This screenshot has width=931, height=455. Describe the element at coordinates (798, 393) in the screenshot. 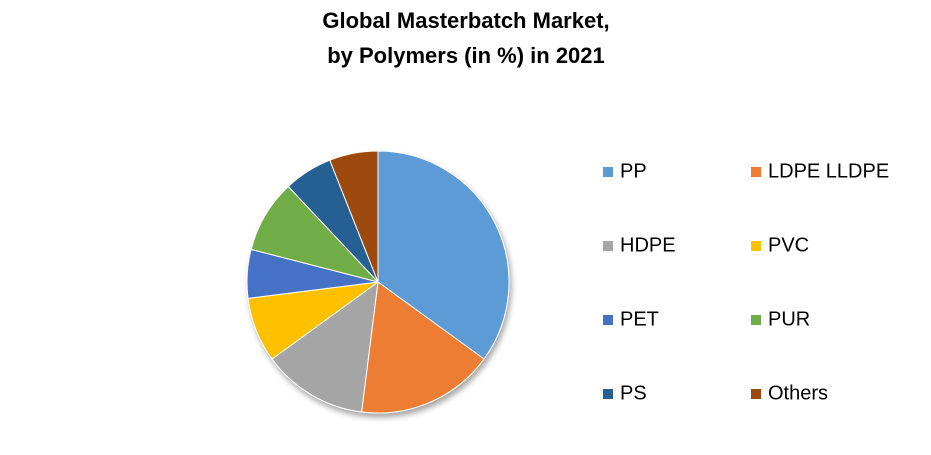

I see `legend-label: Others` at that location.